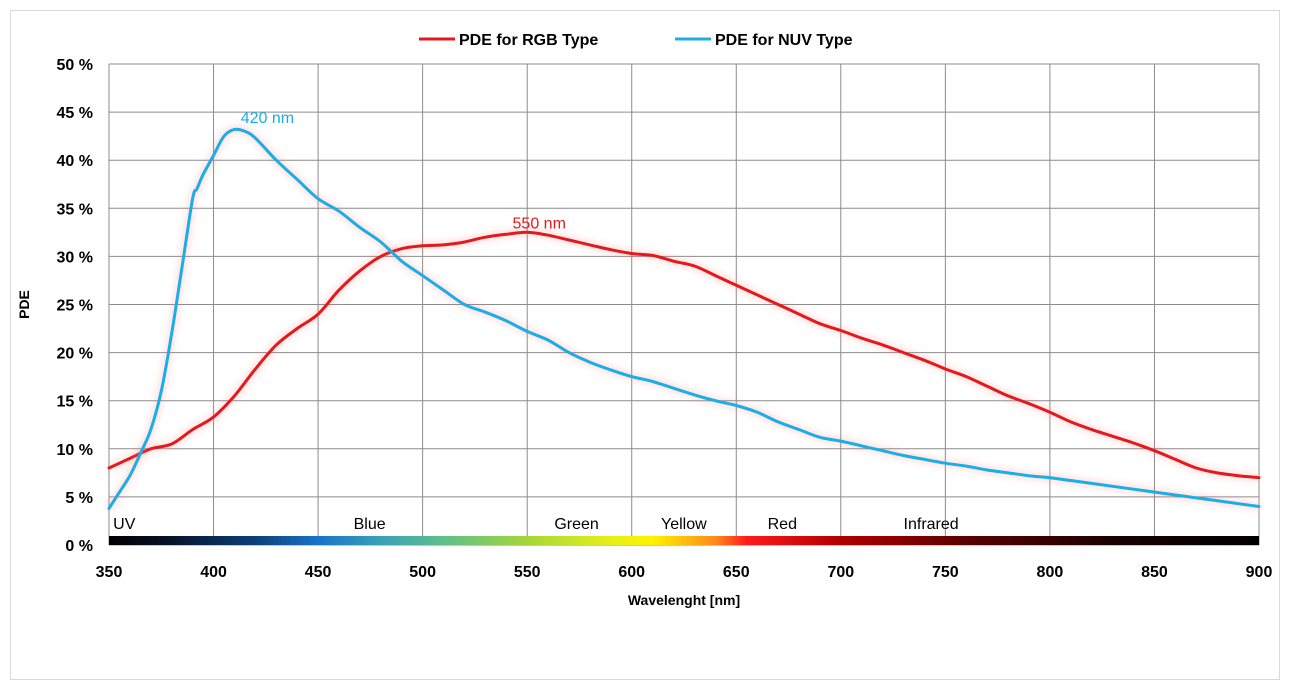 This screenshot has height=690, width=1291. I want to click on y-tick-label: 5 %, so click(79, 498).